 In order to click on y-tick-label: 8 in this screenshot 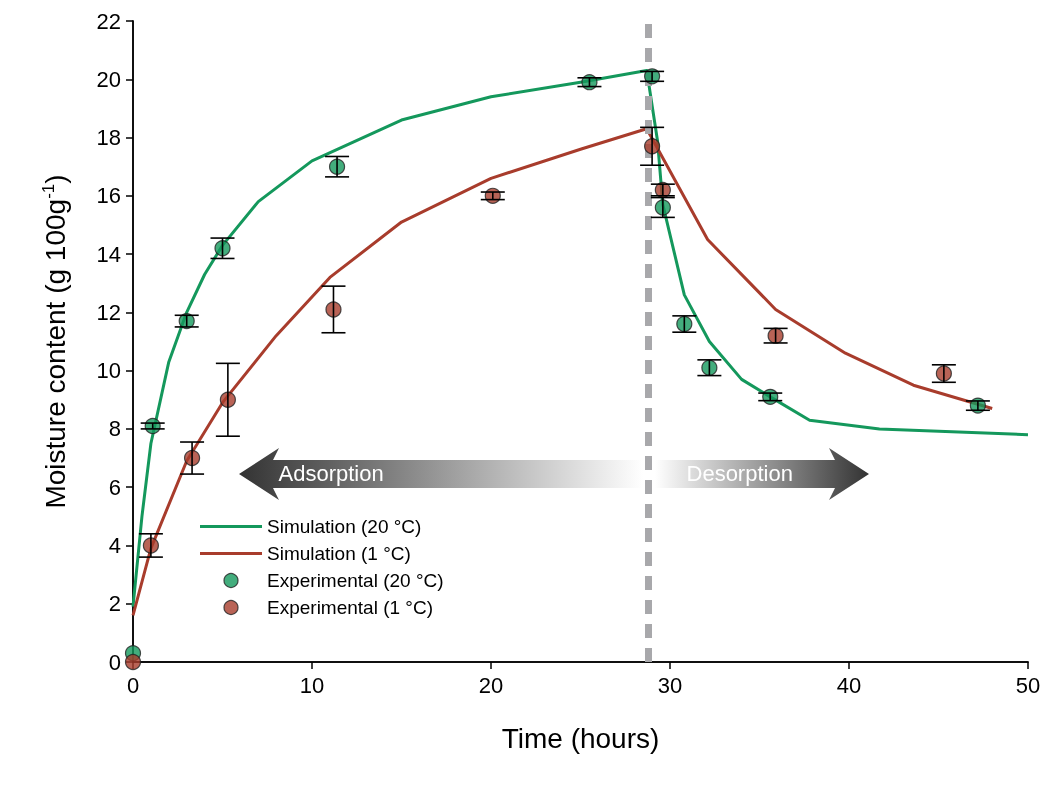, I will do `click(114, 429)`.